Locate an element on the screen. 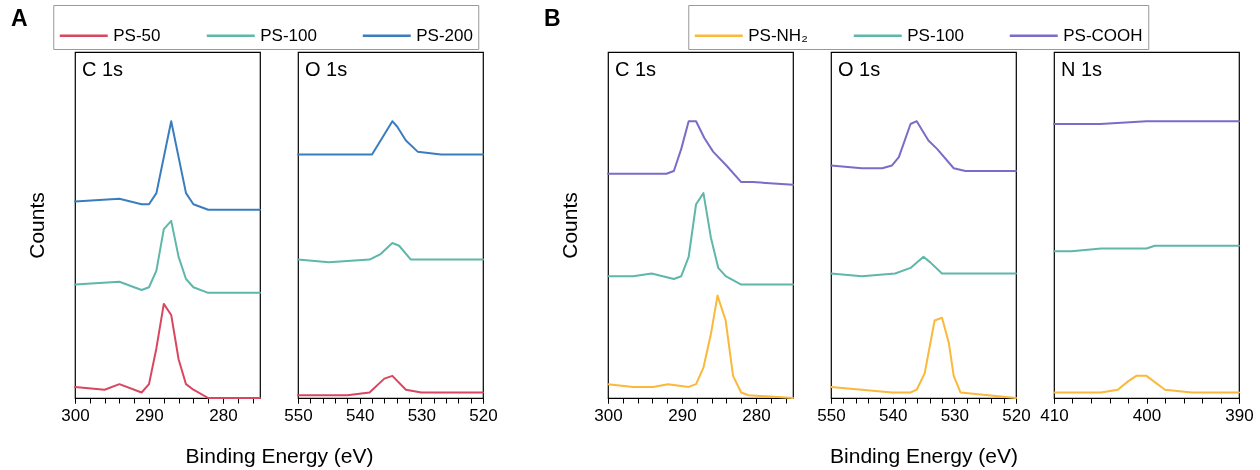 This screenshot has height=470, width=1260. legend-label: PS-NH₂ is located at coordinates (778, 35).